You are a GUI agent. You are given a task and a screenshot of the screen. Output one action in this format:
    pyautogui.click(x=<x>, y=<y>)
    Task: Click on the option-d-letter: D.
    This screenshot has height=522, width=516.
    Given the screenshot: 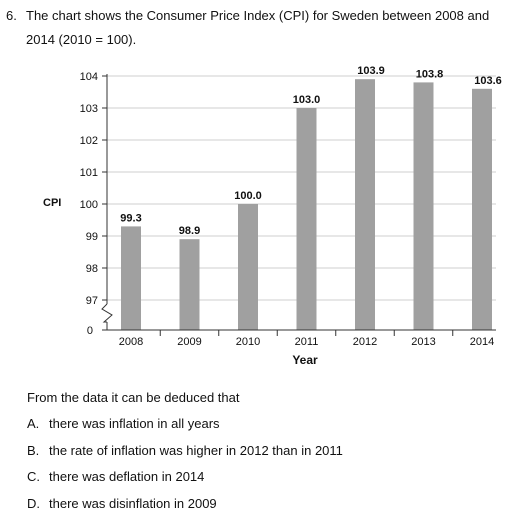 What is the action you would take?
    pyautogui.click(x=38, y=504)
    